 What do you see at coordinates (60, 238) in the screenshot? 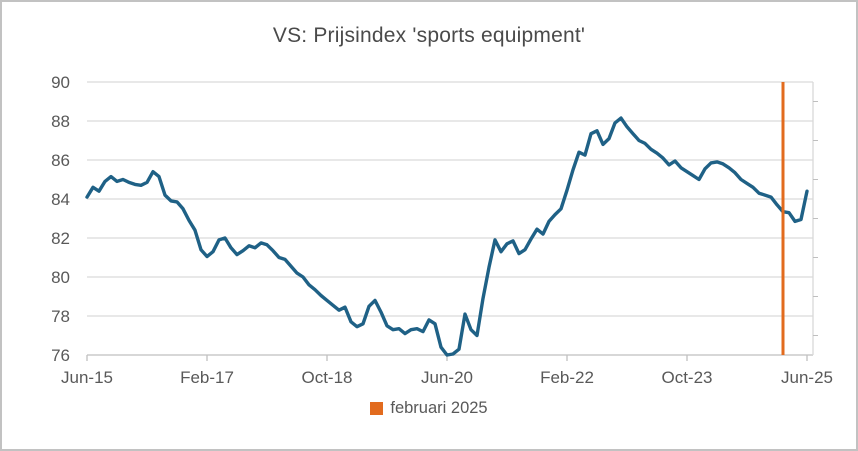
I see `svg-text: 82` at bounding box center [60, 238].